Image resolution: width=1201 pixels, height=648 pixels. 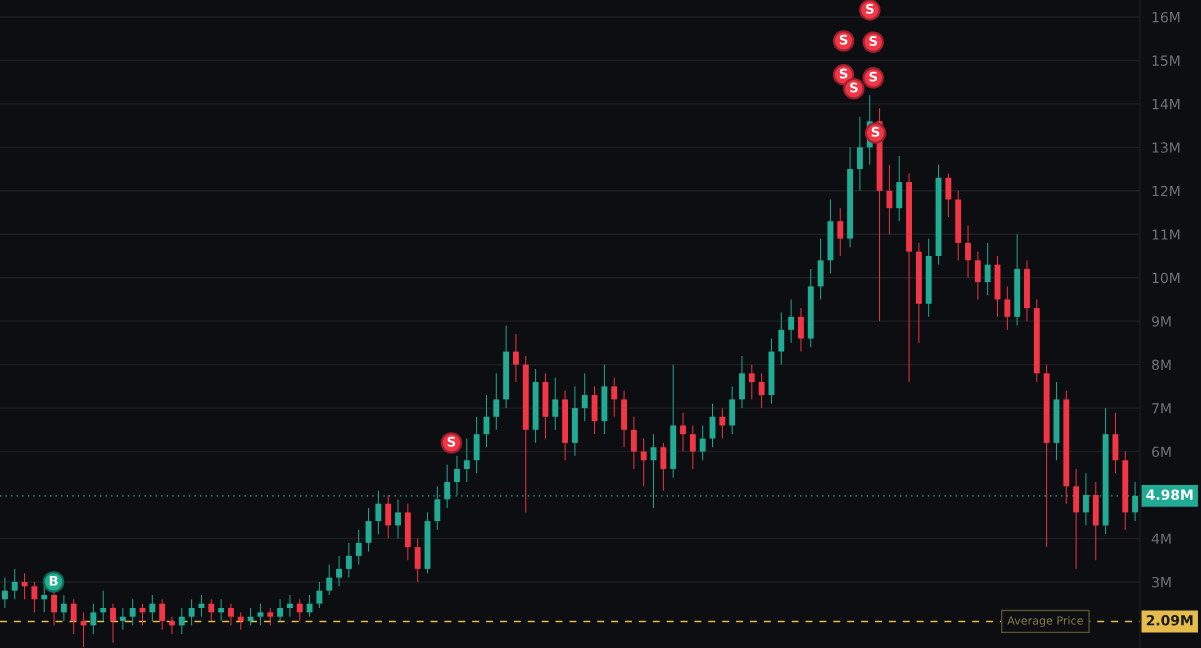 I want to click on y-tick-label: 3M, so click(x=1161, y=582).